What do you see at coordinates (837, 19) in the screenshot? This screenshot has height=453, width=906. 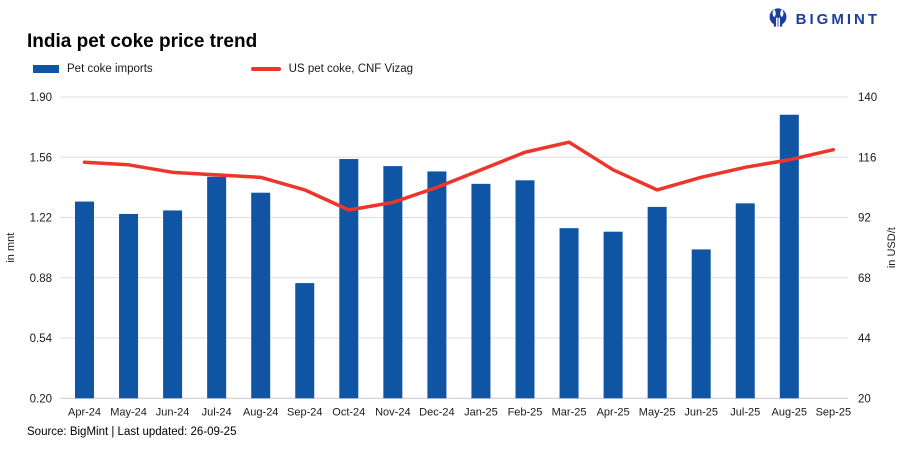 I see `brand-name: BIGMINT` at bounding box center [837, 19].